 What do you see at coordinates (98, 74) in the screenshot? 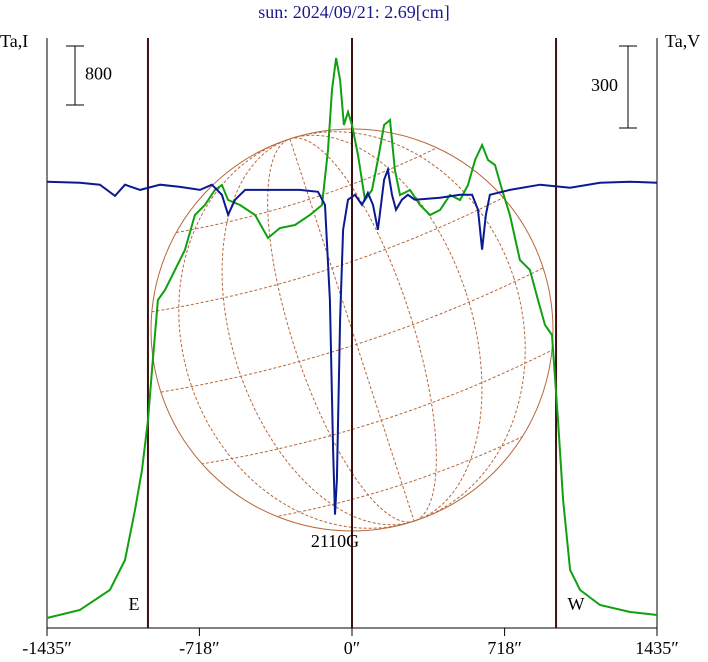
I see `scale-bar-label: 800` at bounding box center [98, 74].